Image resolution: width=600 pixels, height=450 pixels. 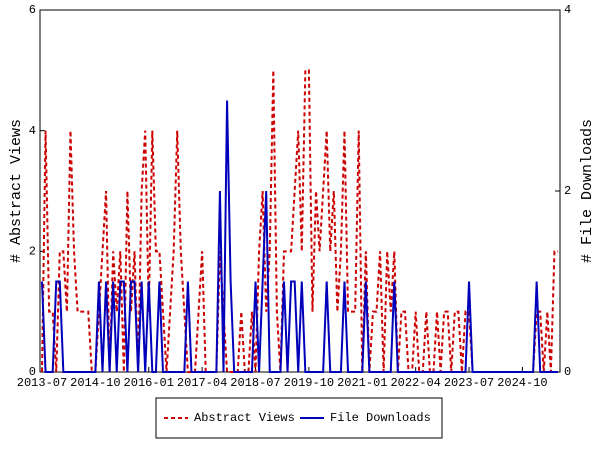 What do you see at coordinates (567, 372) in the screenshot?
I see `y2-tick-label: 0` at bounding box center [567, 372].